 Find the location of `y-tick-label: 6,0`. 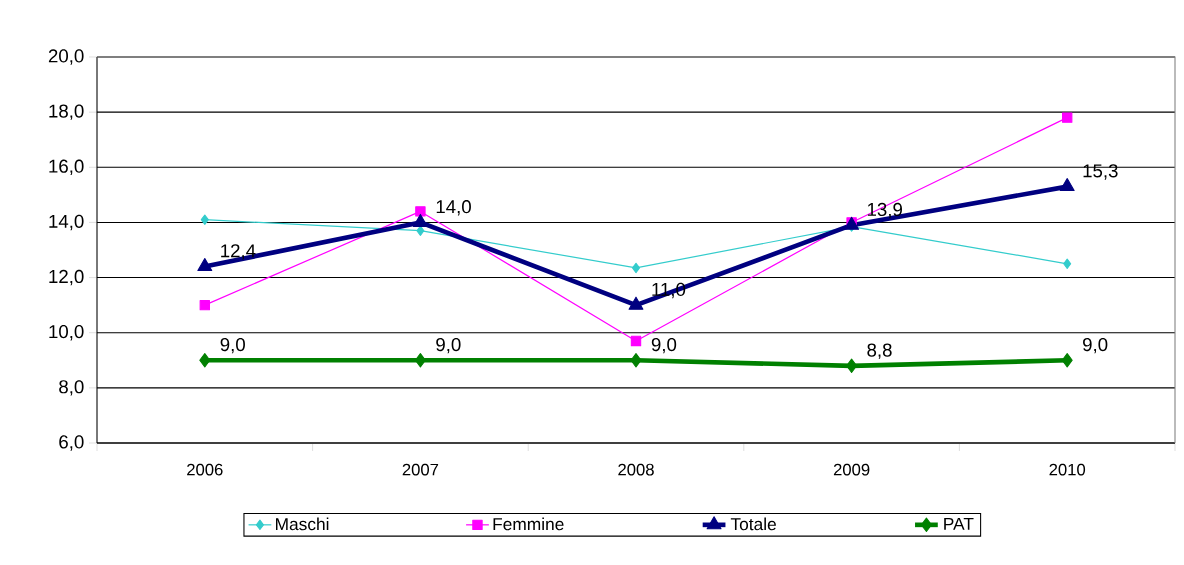

y-tick-label: 6,0 is located at coordinates (71, 443).